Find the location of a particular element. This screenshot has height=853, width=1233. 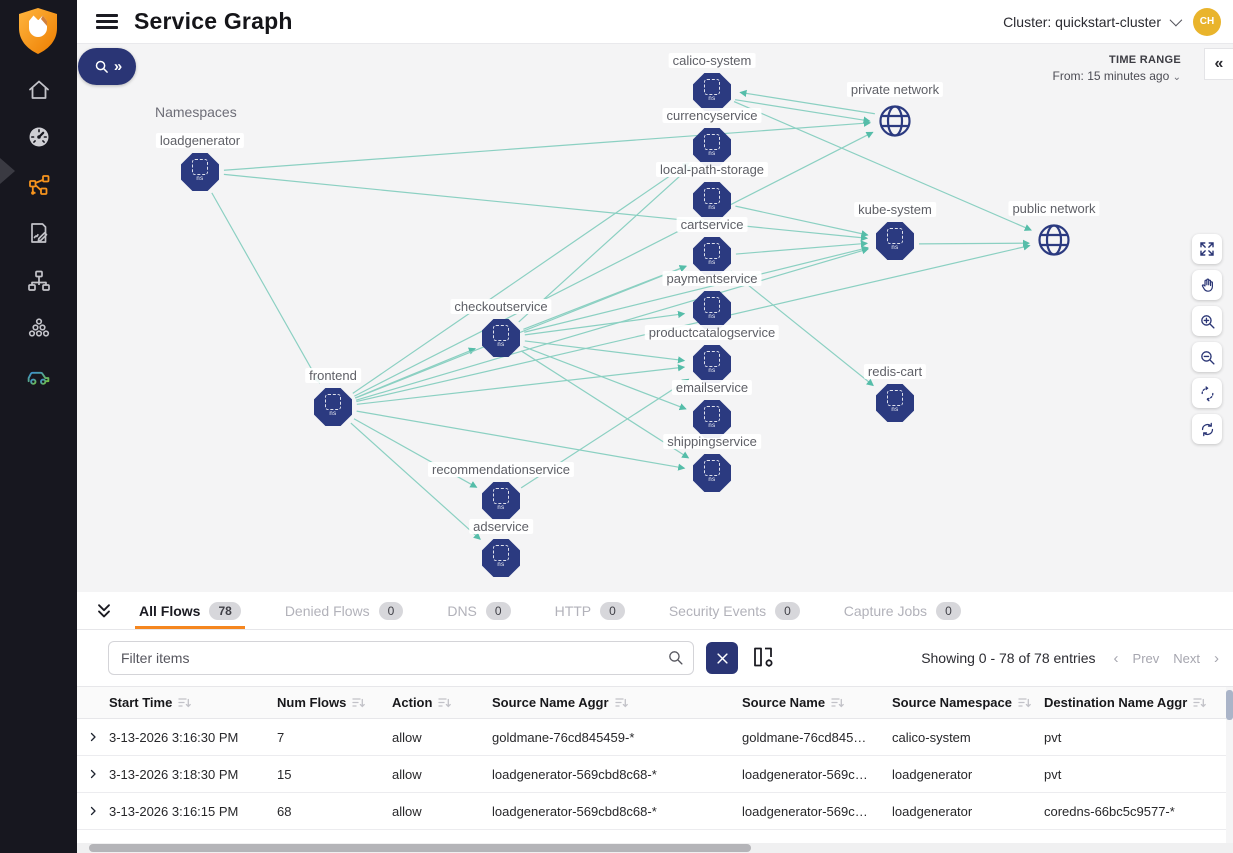

tab-all-flows: All Flows 78 is located at coordinates (190, 610).